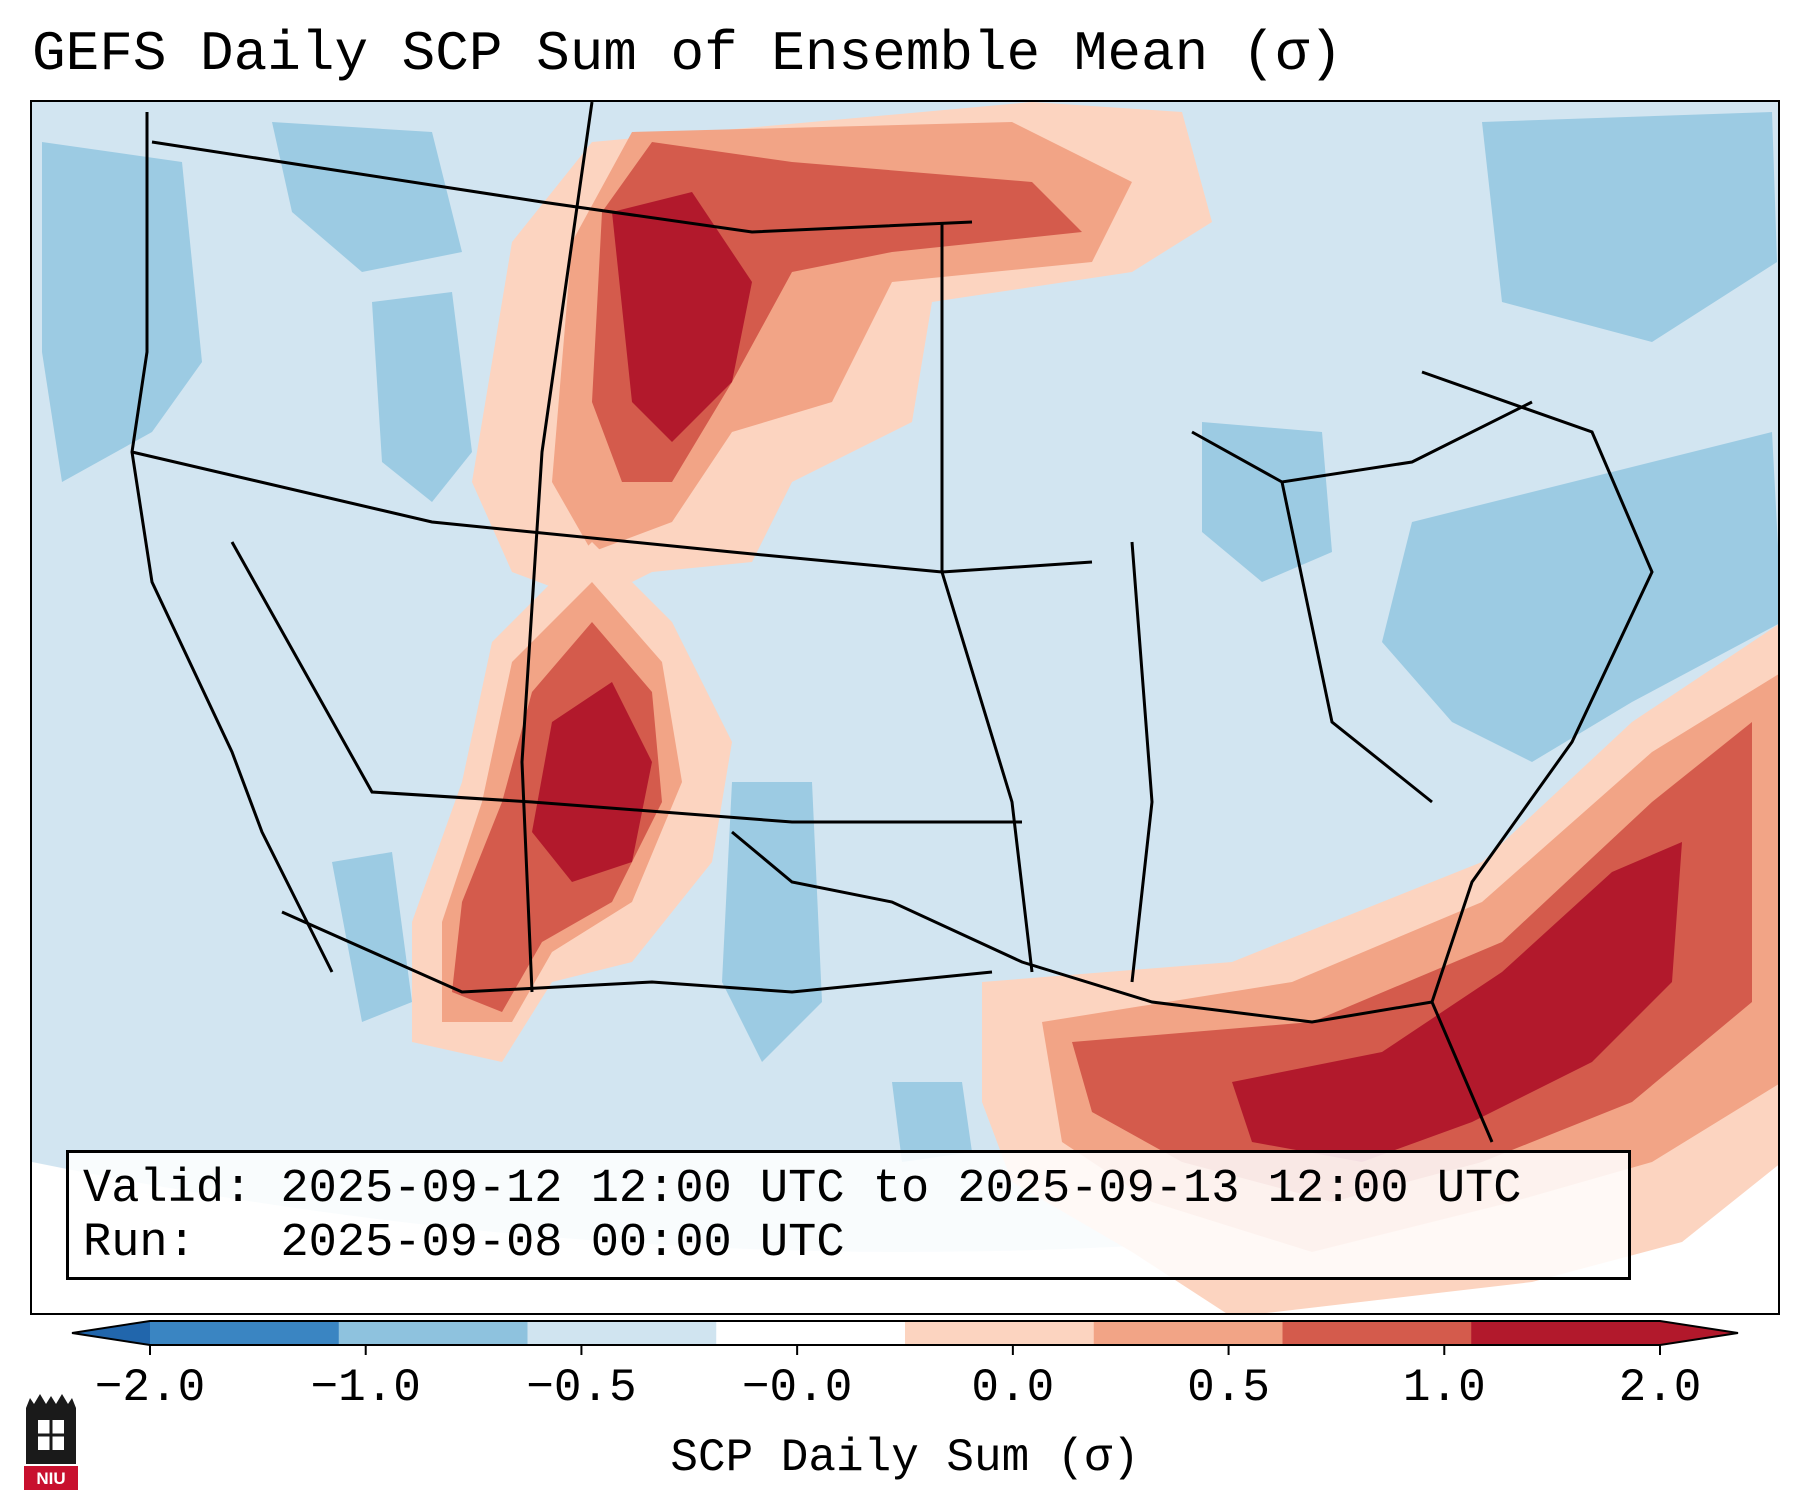 This screenshot has height=1506, width=1803. I want to click on positive-region-north-peak, so click(682, 317).